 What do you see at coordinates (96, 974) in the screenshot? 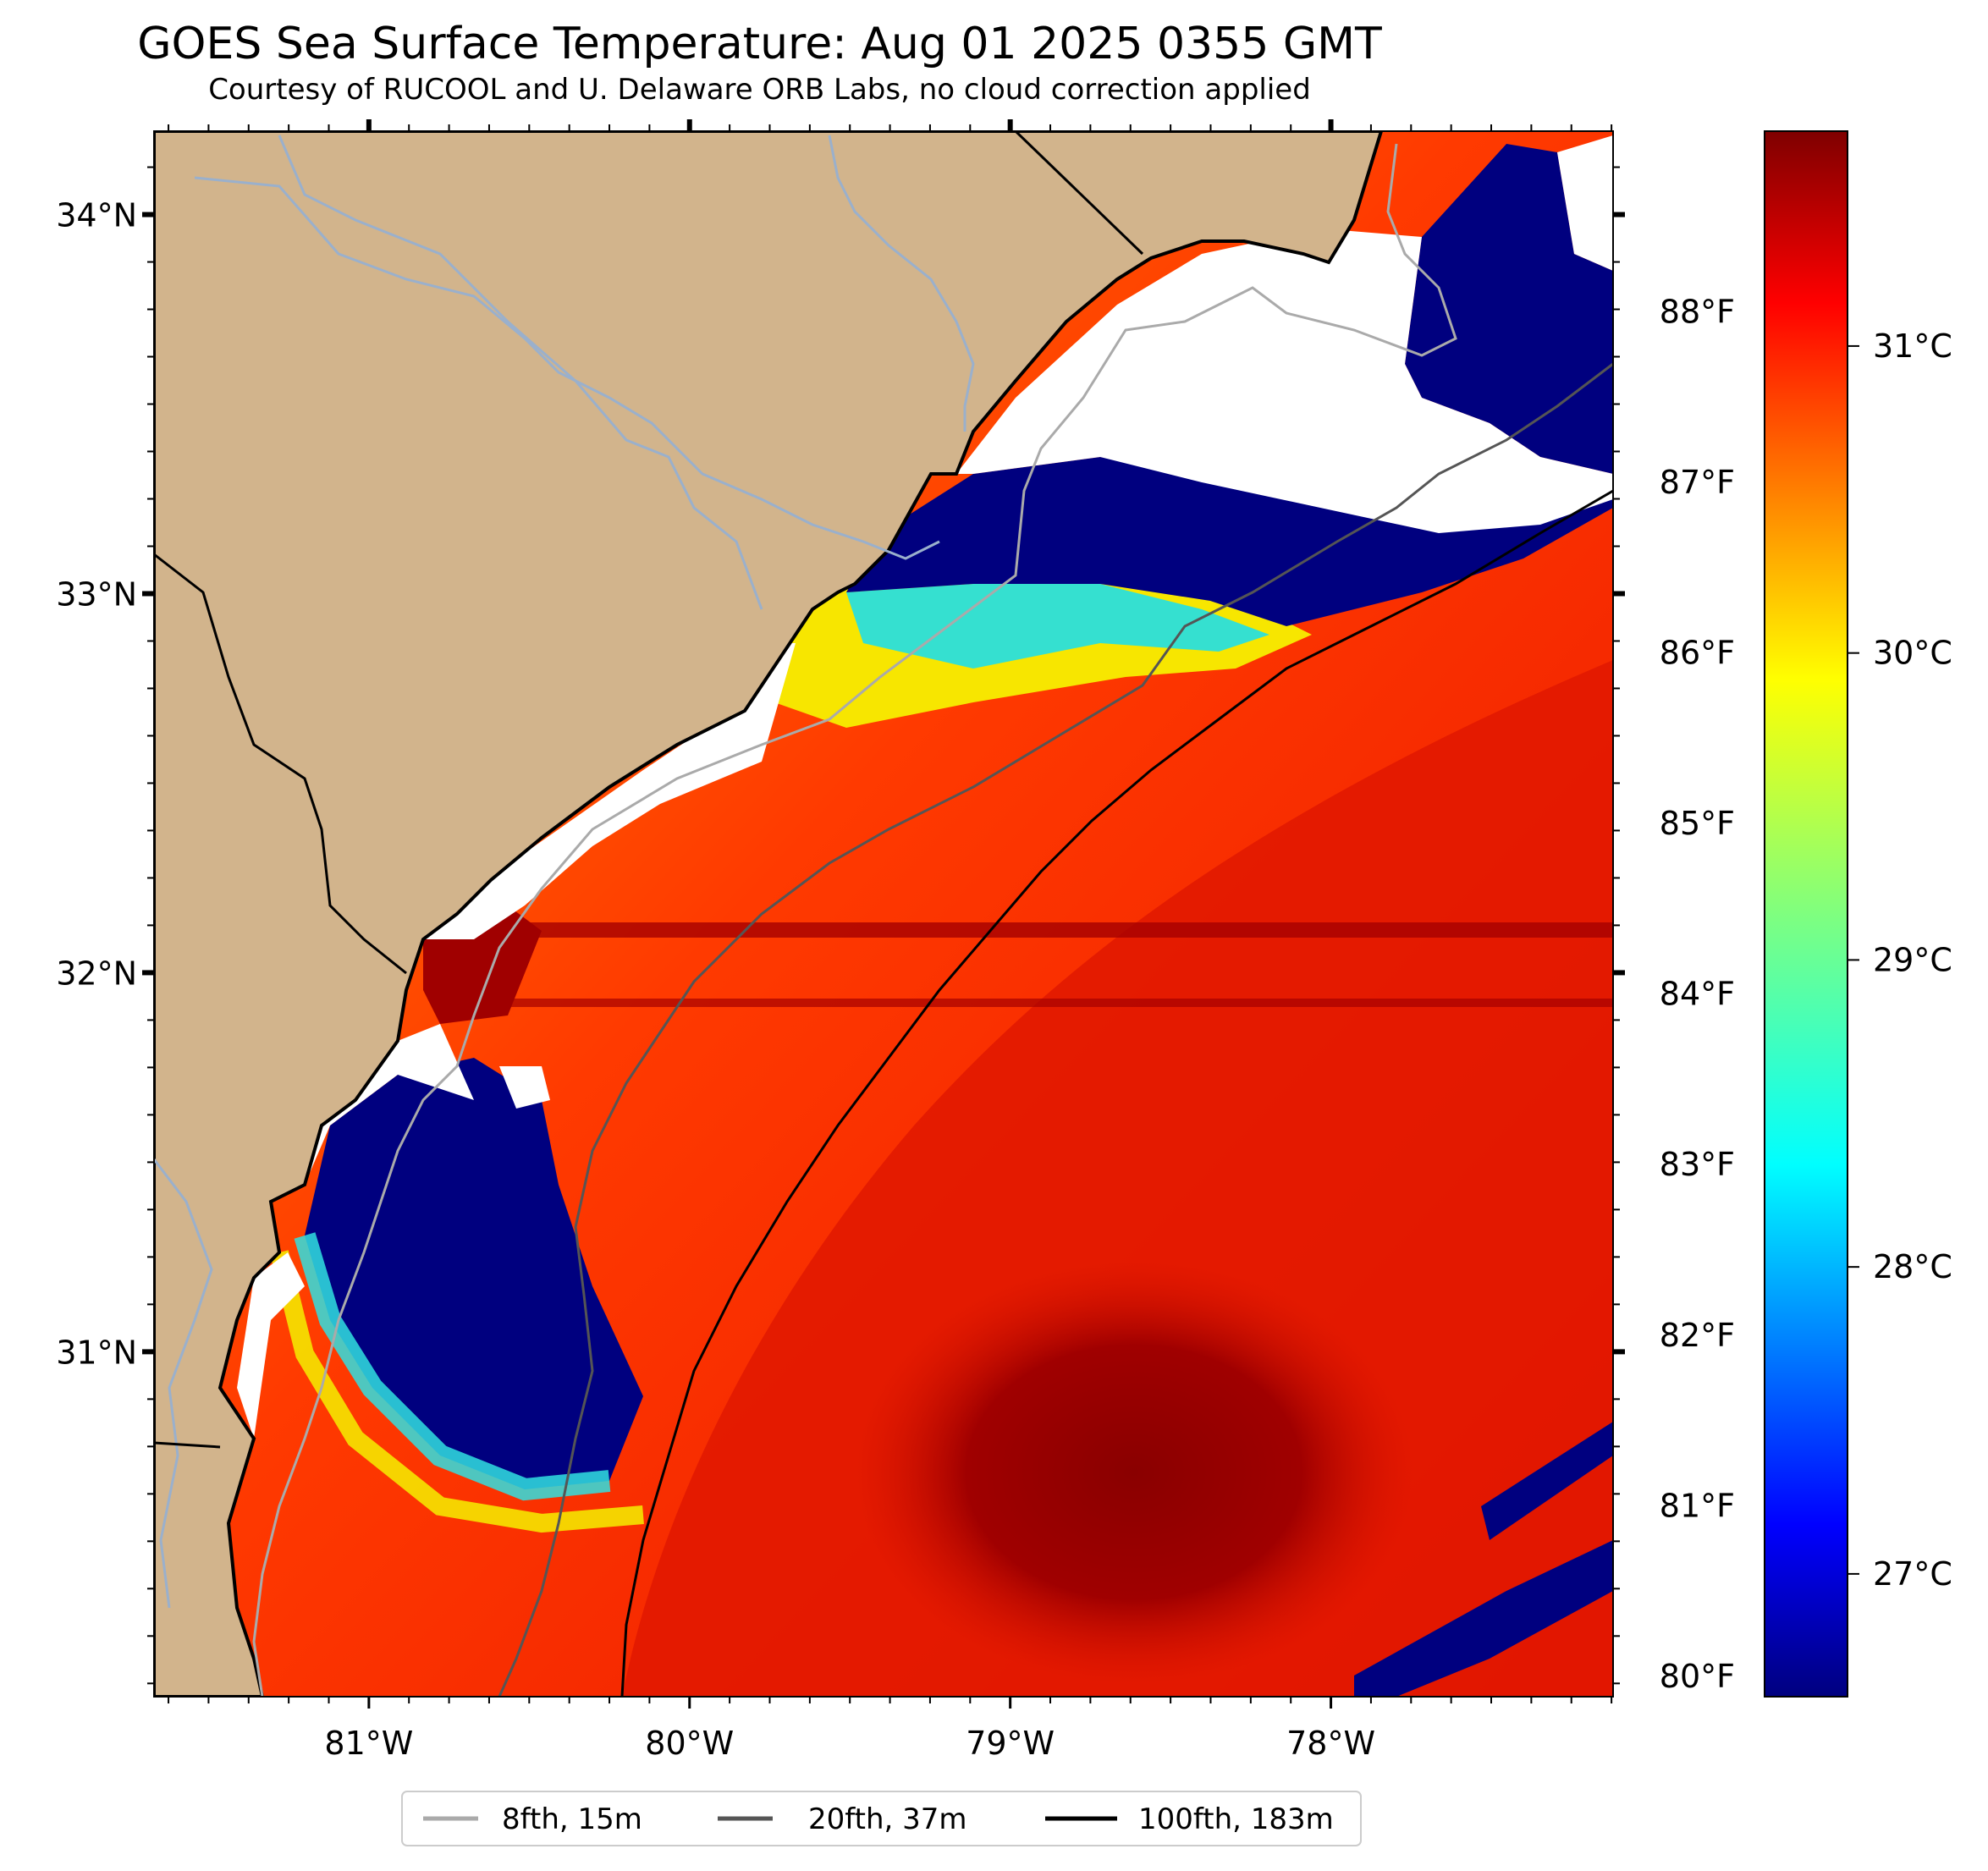
I see `lat-tick-label: 32°N` at bounding box center [96, 974].